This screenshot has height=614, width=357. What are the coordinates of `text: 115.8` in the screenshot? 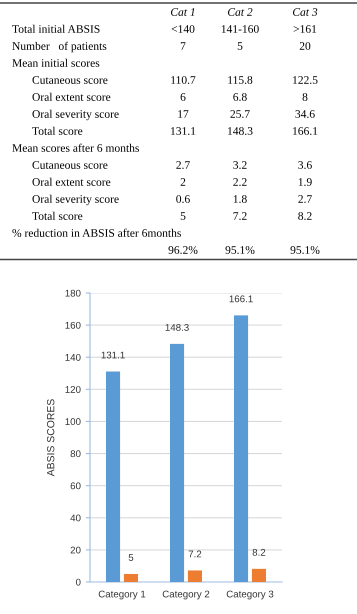 It's located at (240, 80).